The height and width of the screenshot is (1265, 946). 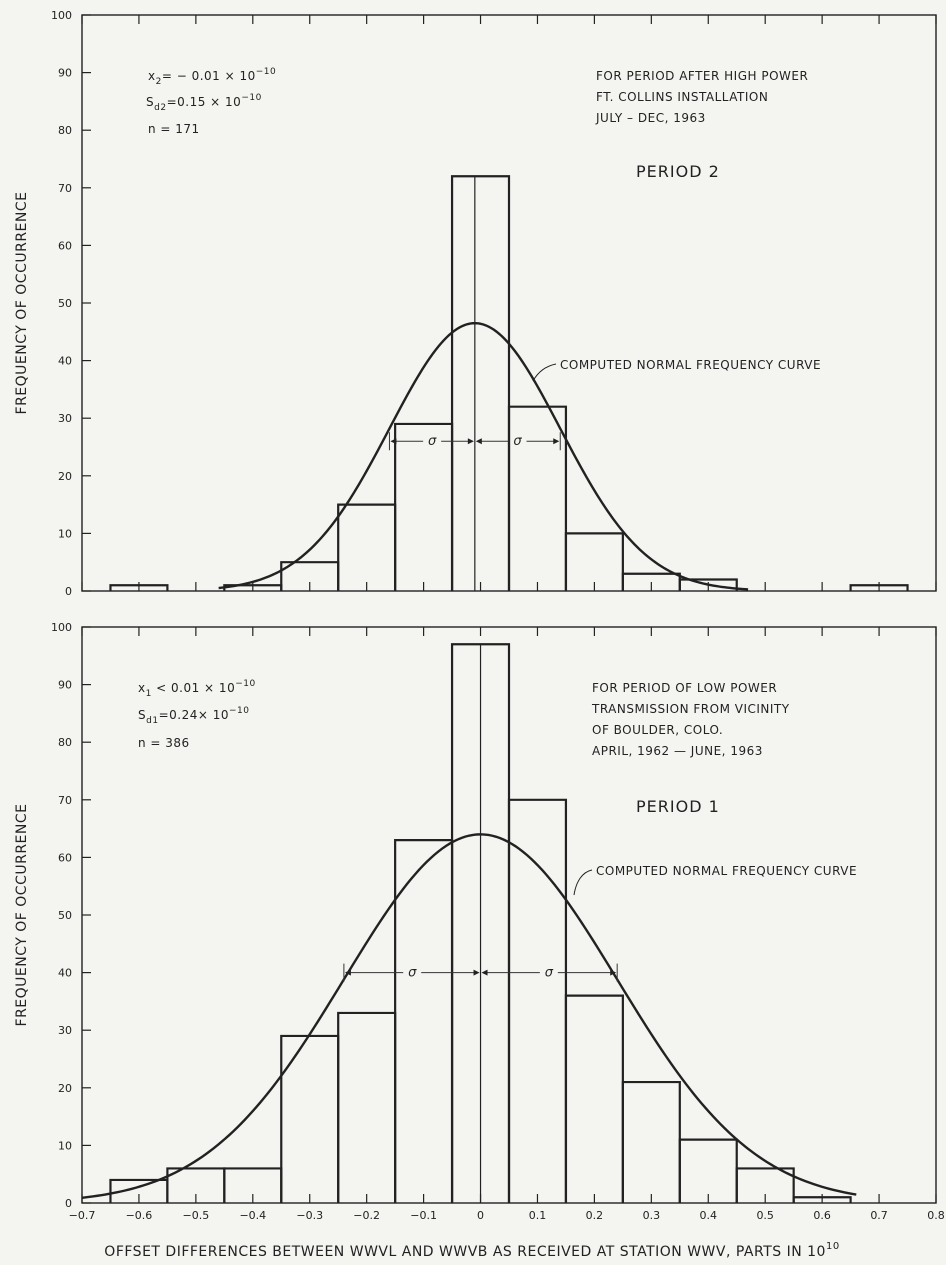 What do you see at coordinates (652, 1215) in the screenshot?
I see `x-tick-label: 0.3` at bounding box center [652, 1215].